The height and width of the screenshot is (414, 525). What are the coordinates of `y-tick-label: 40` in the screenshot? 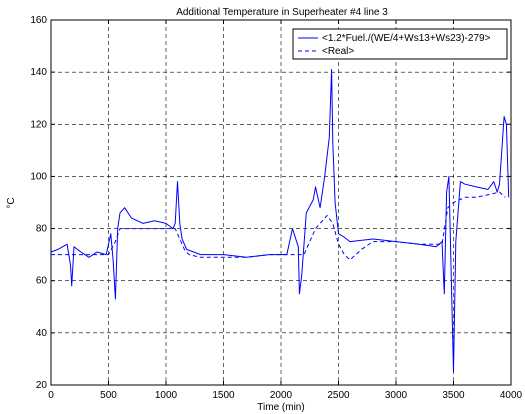 It's located at (42, 333).